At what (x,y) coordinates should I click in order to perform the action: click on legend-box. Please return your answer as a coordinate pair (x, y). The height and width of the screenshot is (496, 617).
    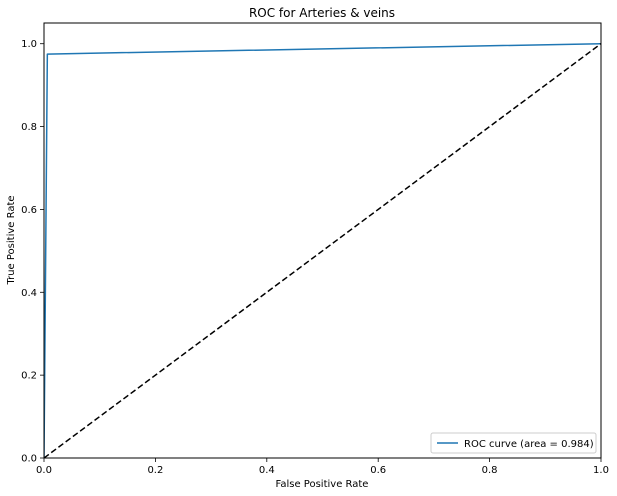
    Looking at the image, I should click on (513, 443).